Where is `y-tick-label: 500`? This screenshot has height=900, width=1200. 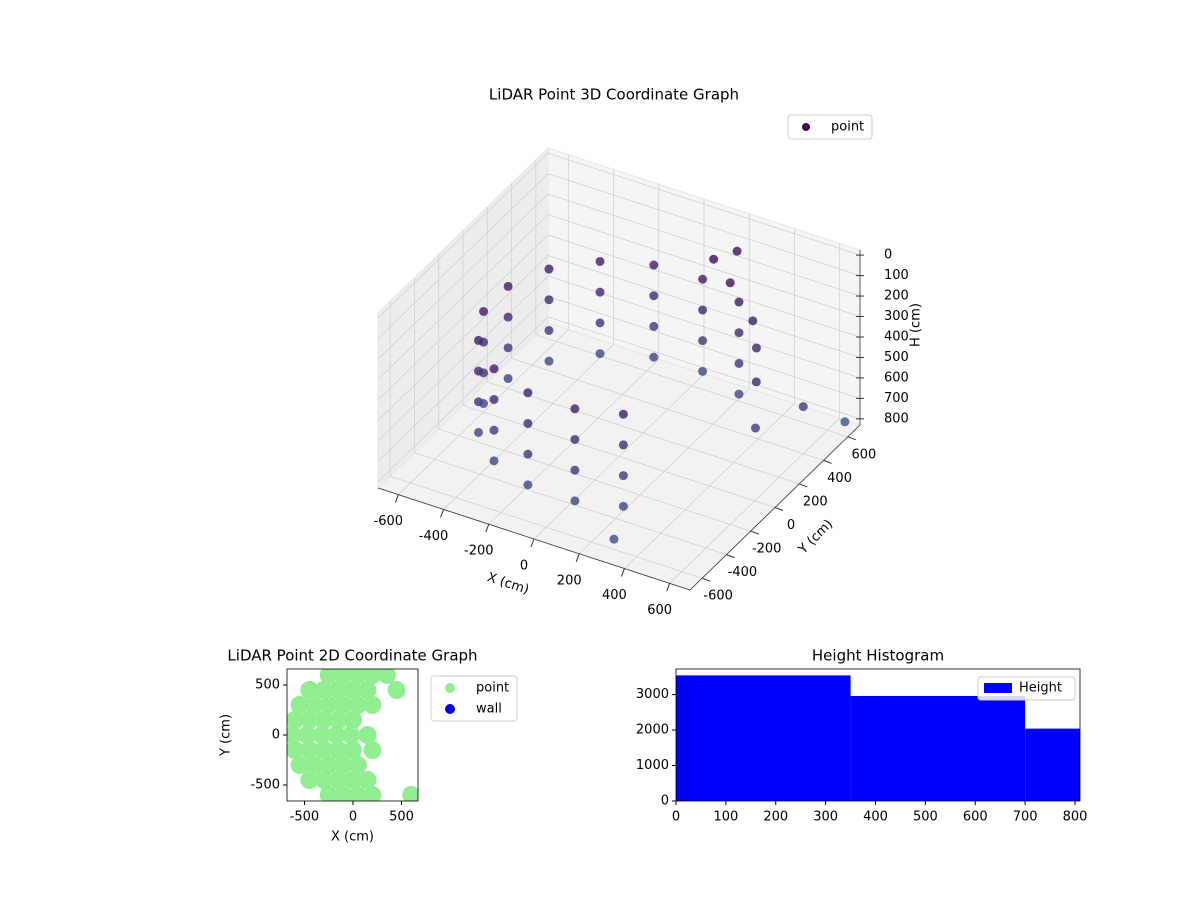
y-tick-label: 500 is located at coordinates (267, 685).